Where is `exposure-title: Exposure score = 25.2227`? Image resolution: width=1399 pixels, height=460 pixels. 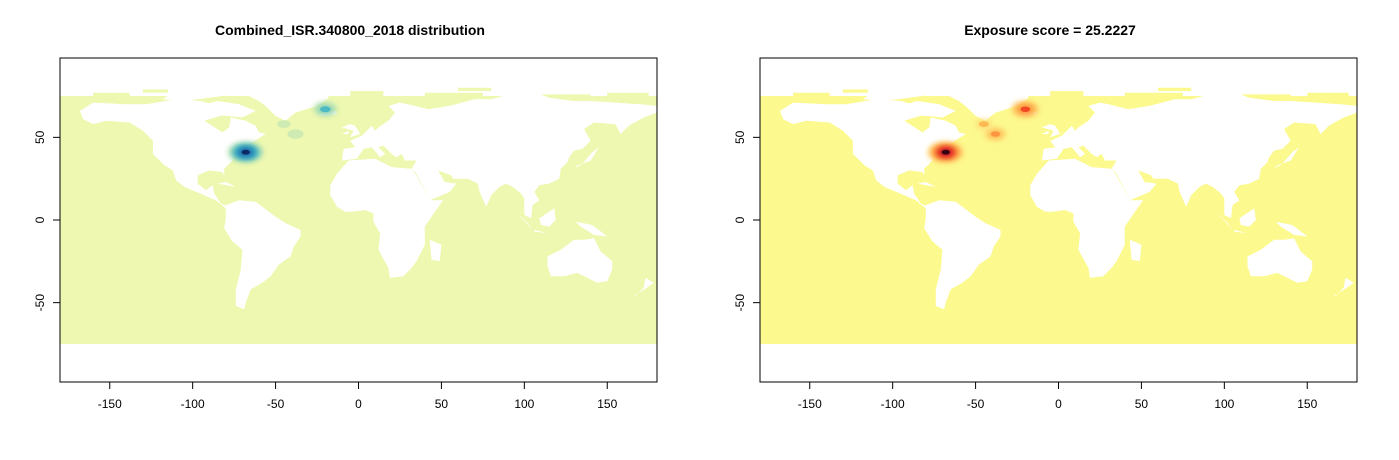
exposure-title: Exposure score = 25.2227 is located at coordinates (1050, 30).